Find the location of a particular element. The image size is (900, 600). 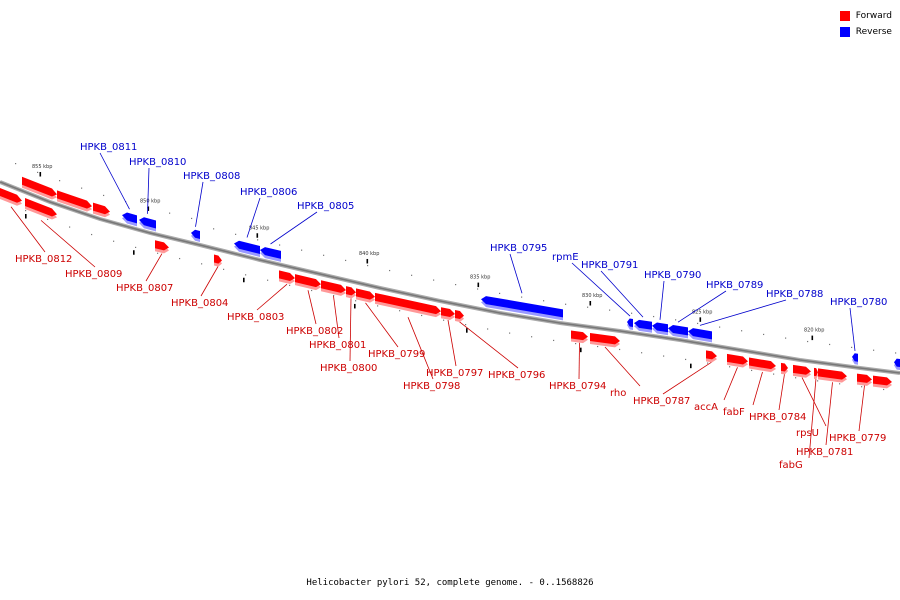

gene-label-hpkb-0804: HPKB_0804 is located at coordinates (199, 303).